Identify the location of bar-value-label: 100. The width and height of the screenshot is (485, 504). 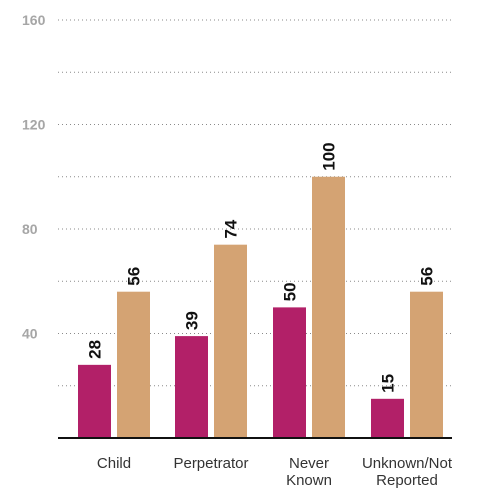
(329, 156).